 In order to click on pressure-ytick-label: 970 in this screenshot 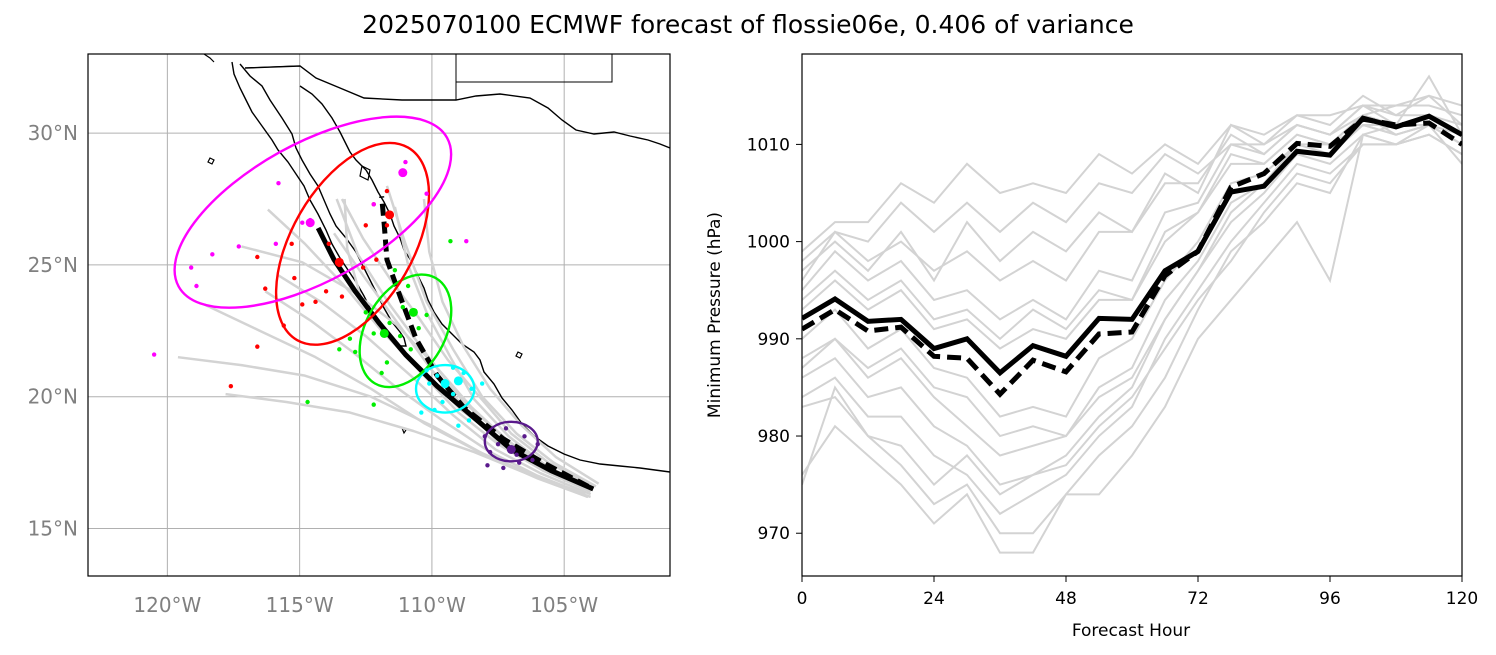, I will do `click(774, 534)`.